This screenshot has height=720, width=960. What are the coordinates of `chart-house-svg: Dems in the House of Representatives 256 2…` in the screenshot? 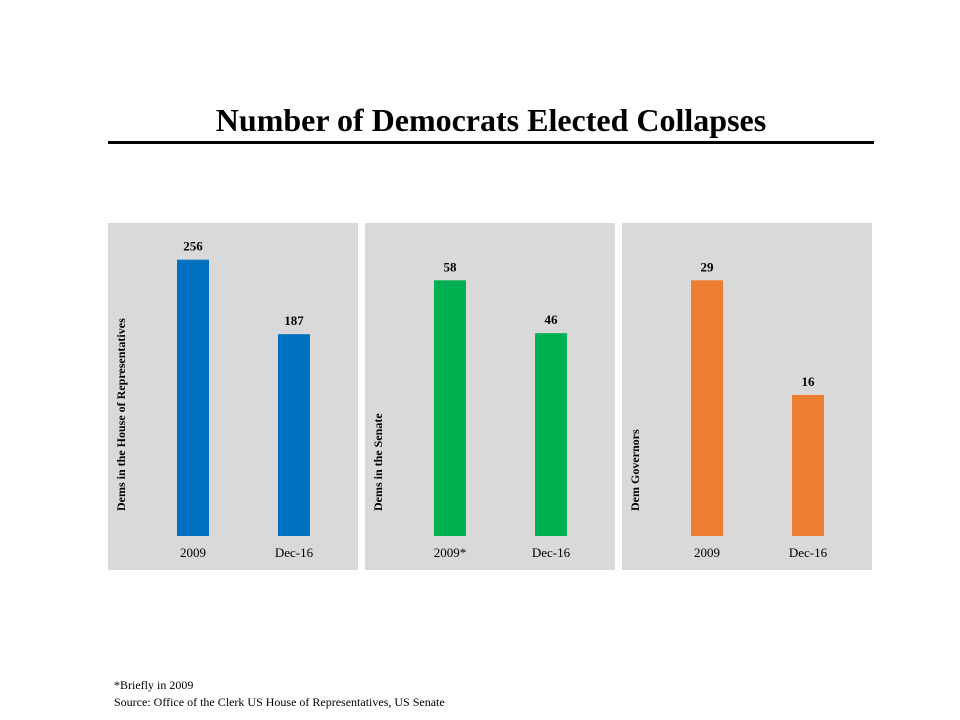 It's located at (214, 399).